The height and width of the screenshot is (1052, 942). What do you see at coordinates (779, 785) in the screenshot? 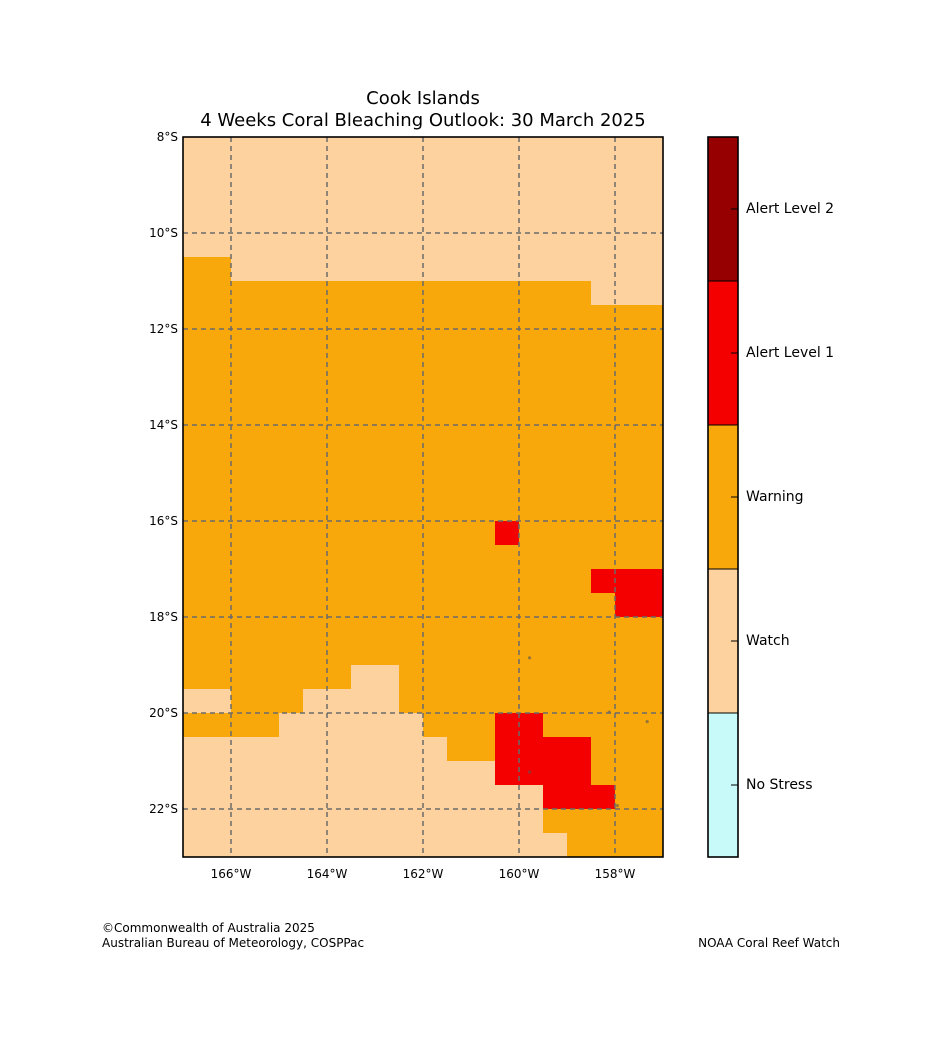
I see `colorbar-label: No Stress` at bounding box center [779, 785].